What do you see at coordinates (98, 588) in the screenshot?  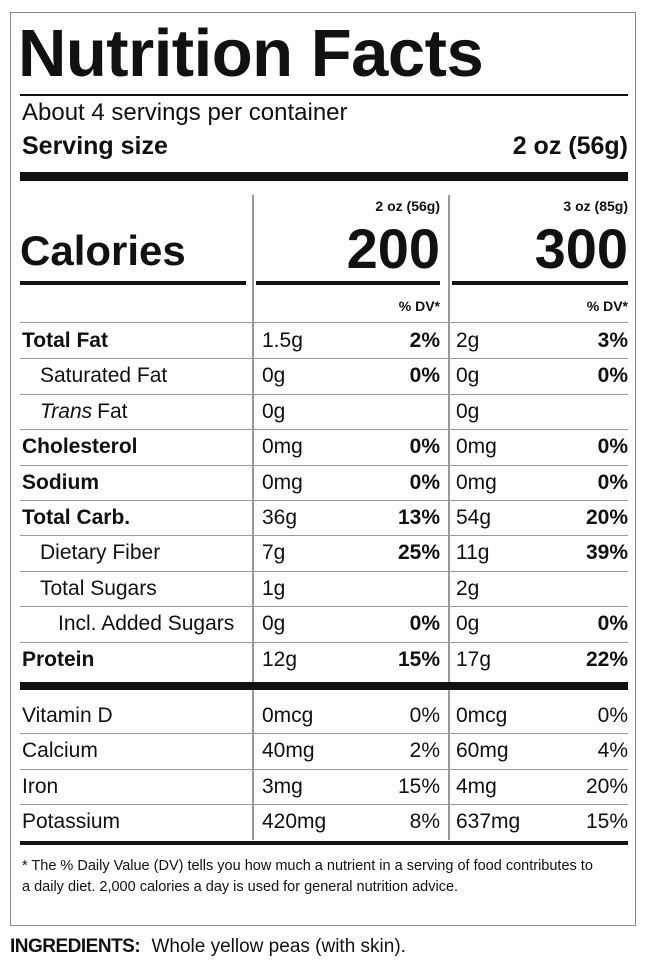 I see `nutrient-name: Total Sugars` at bounding box center [98, 588].